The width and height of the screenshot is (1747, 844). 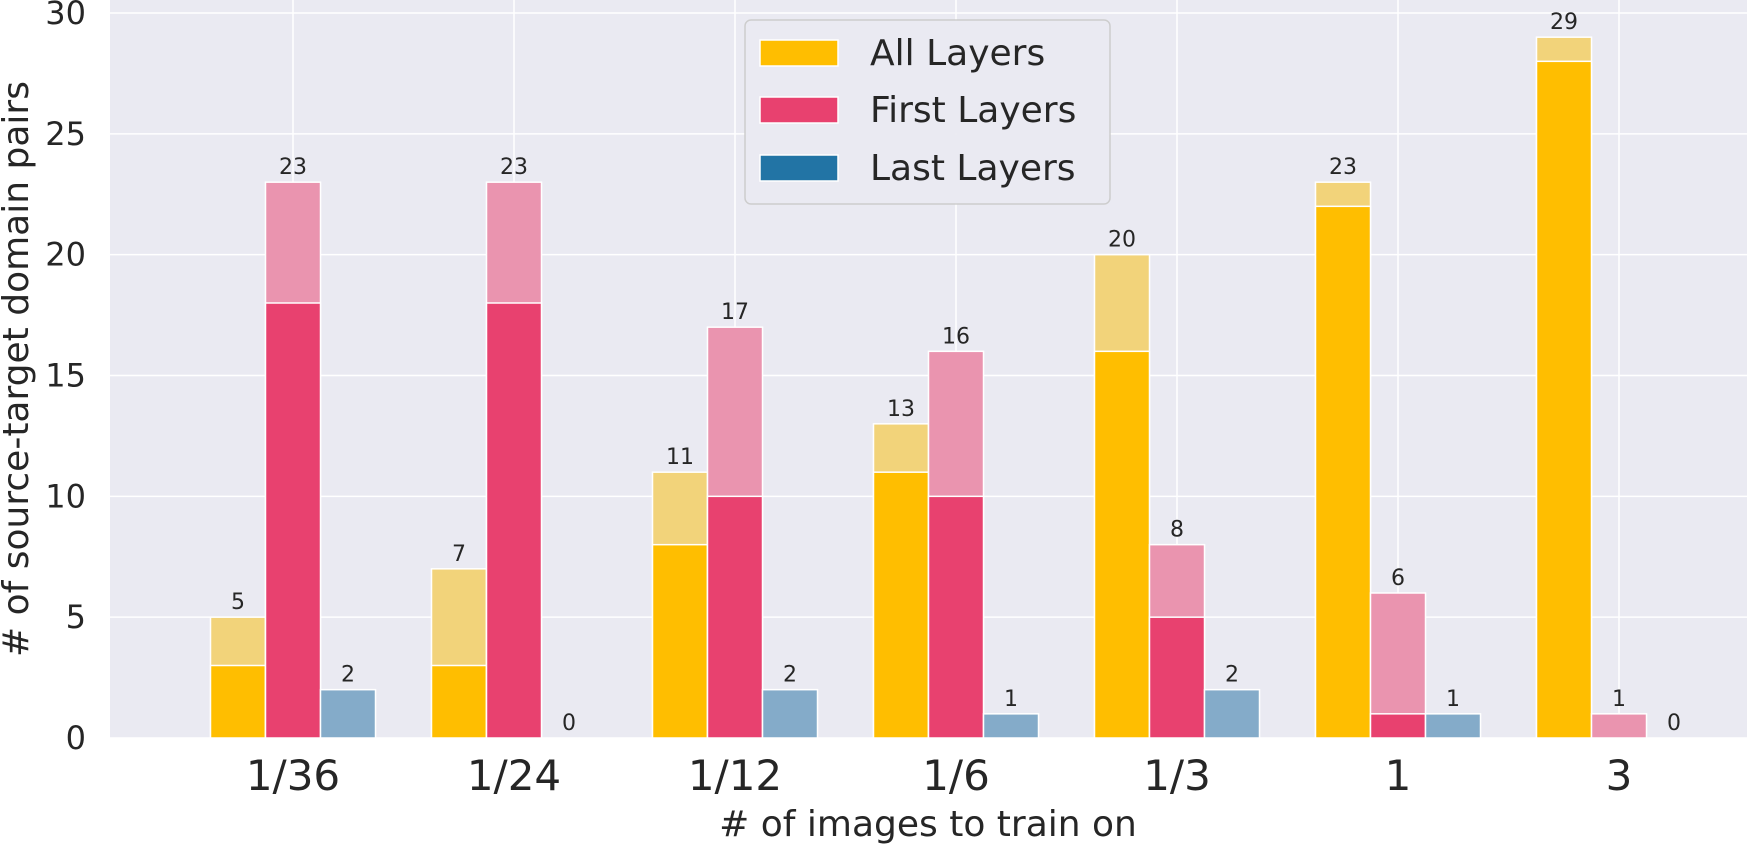 I want to click on data-label-first-layers: 16, so click(x=956, y=336).